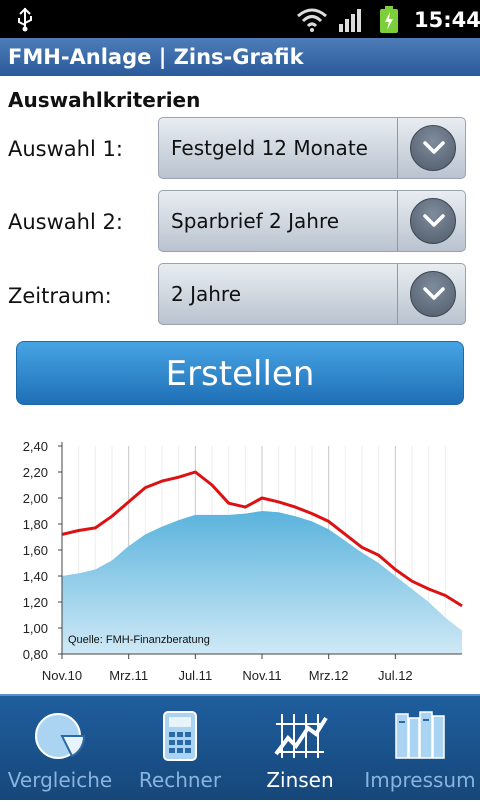  I want to click on tab-label: Rechner, so click(180, 780).